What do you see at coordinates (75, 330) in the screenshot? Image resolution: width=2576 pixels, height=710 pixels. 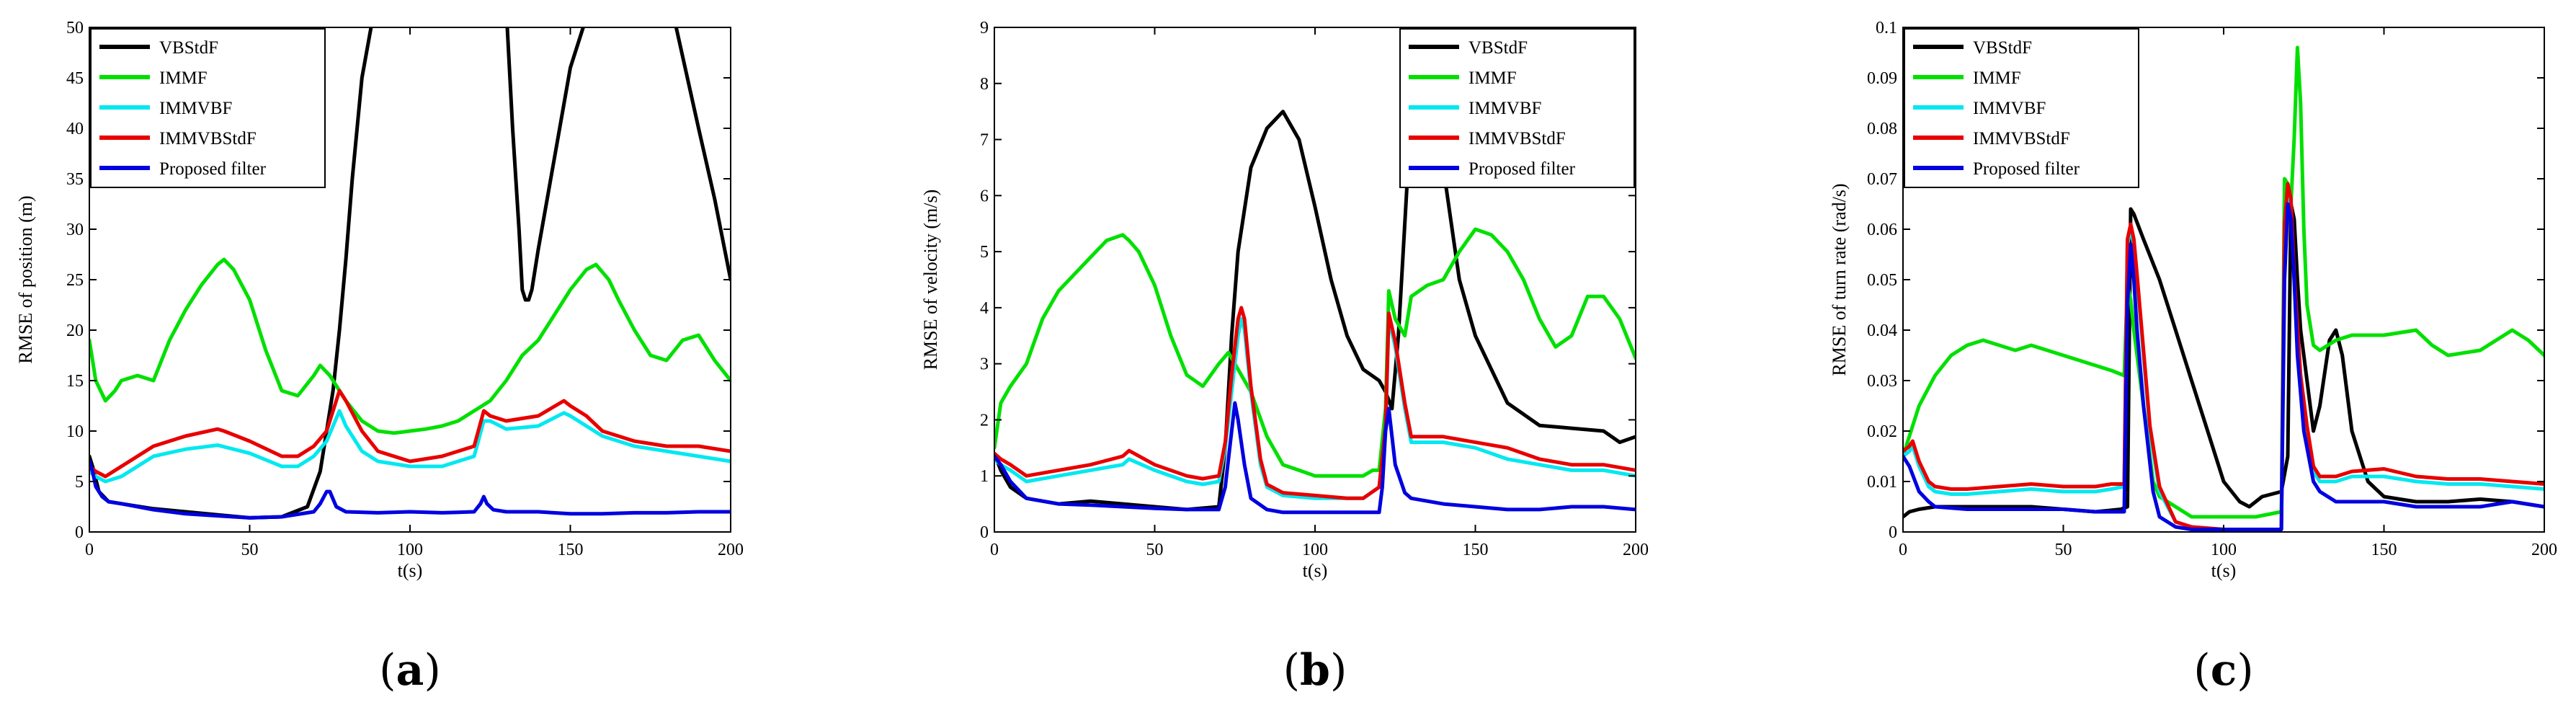 I see `y-tick-label: 20` at bounding box center [75, 330].